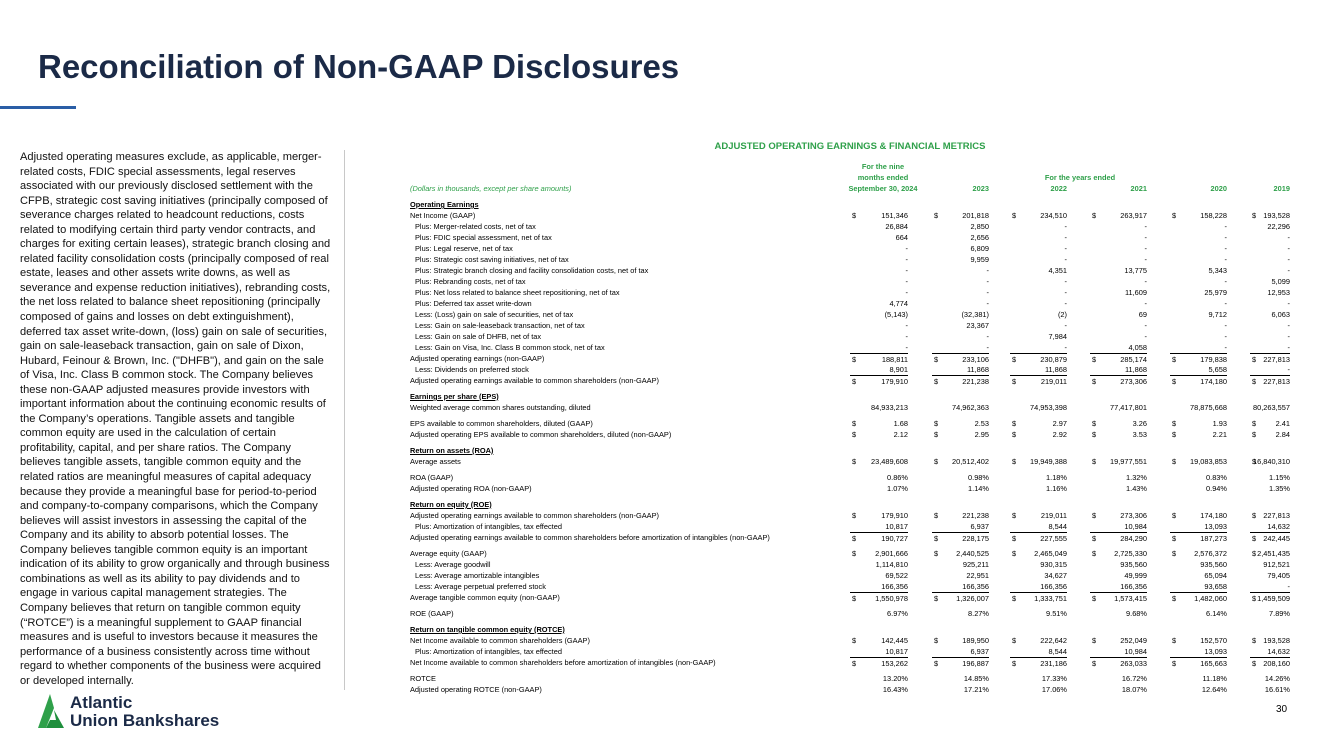 This screenshot has height=749, width=1333. Describe the element at coordinates (897, 477) in the screenshot. I see `cell-value: 0.86%` at that location.